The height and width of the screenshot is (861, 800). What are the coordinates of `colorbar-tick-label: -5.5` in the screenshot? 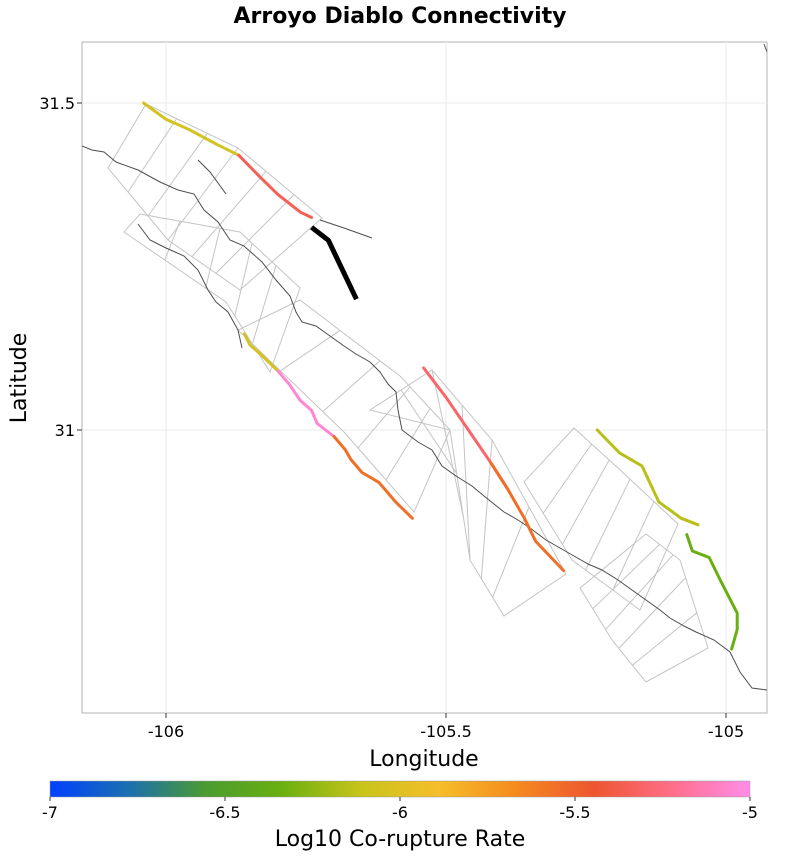 It's located at (574, 812).